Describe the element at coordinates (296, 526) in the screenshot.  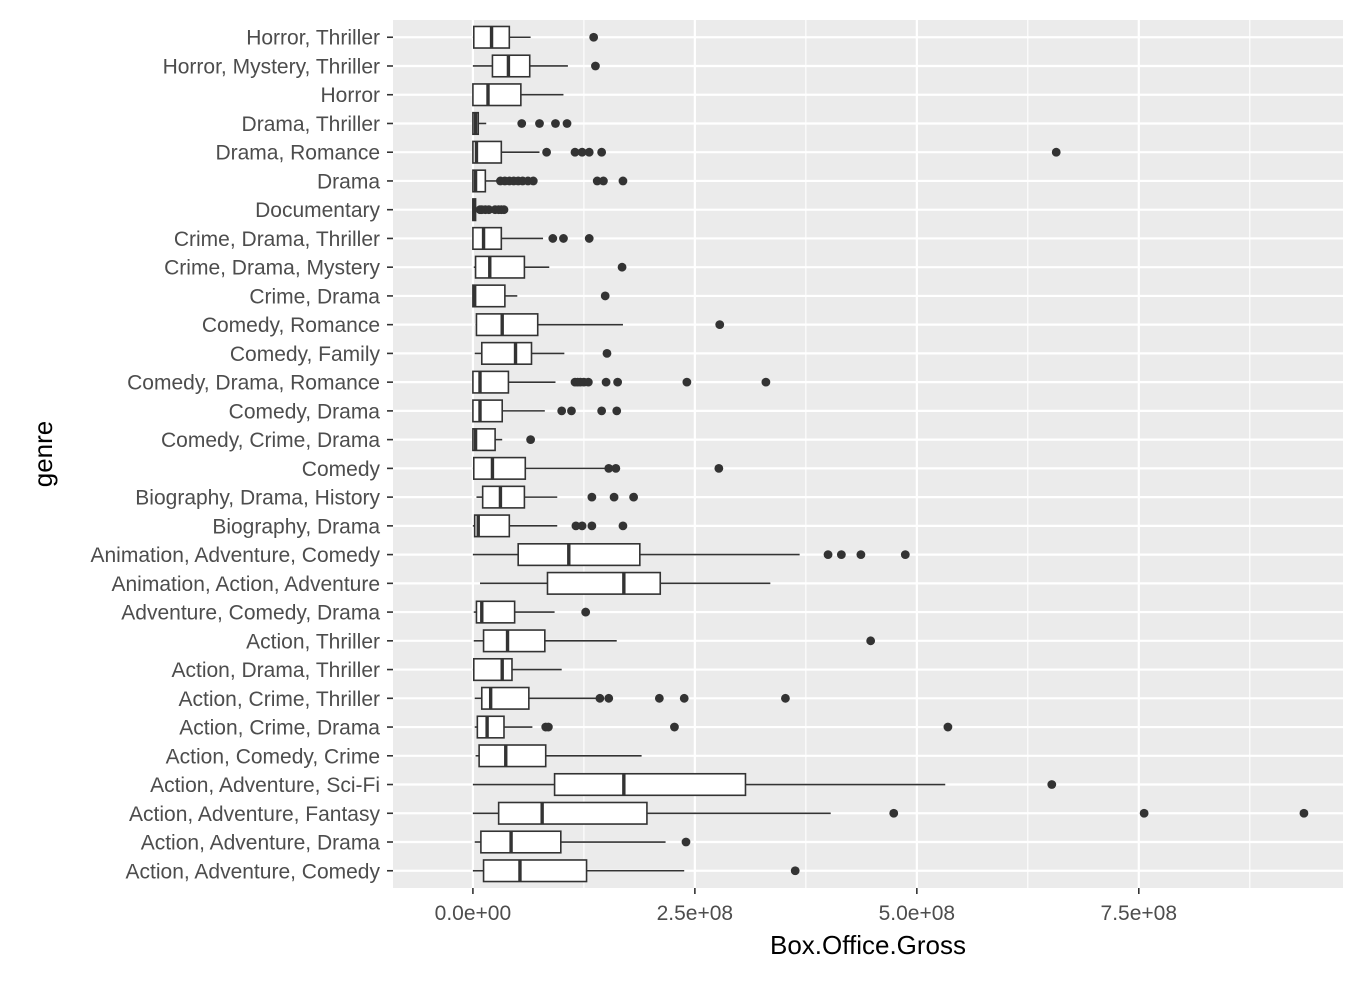
I see `y-tick-label: Biography, Drama` at that location.